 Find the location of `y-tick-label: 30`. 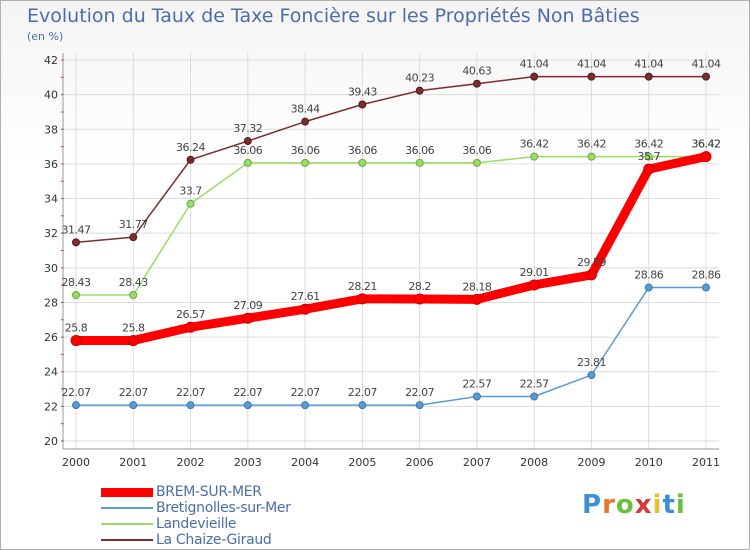

y-tick-label: 30 is located at coordinates (51, 268).